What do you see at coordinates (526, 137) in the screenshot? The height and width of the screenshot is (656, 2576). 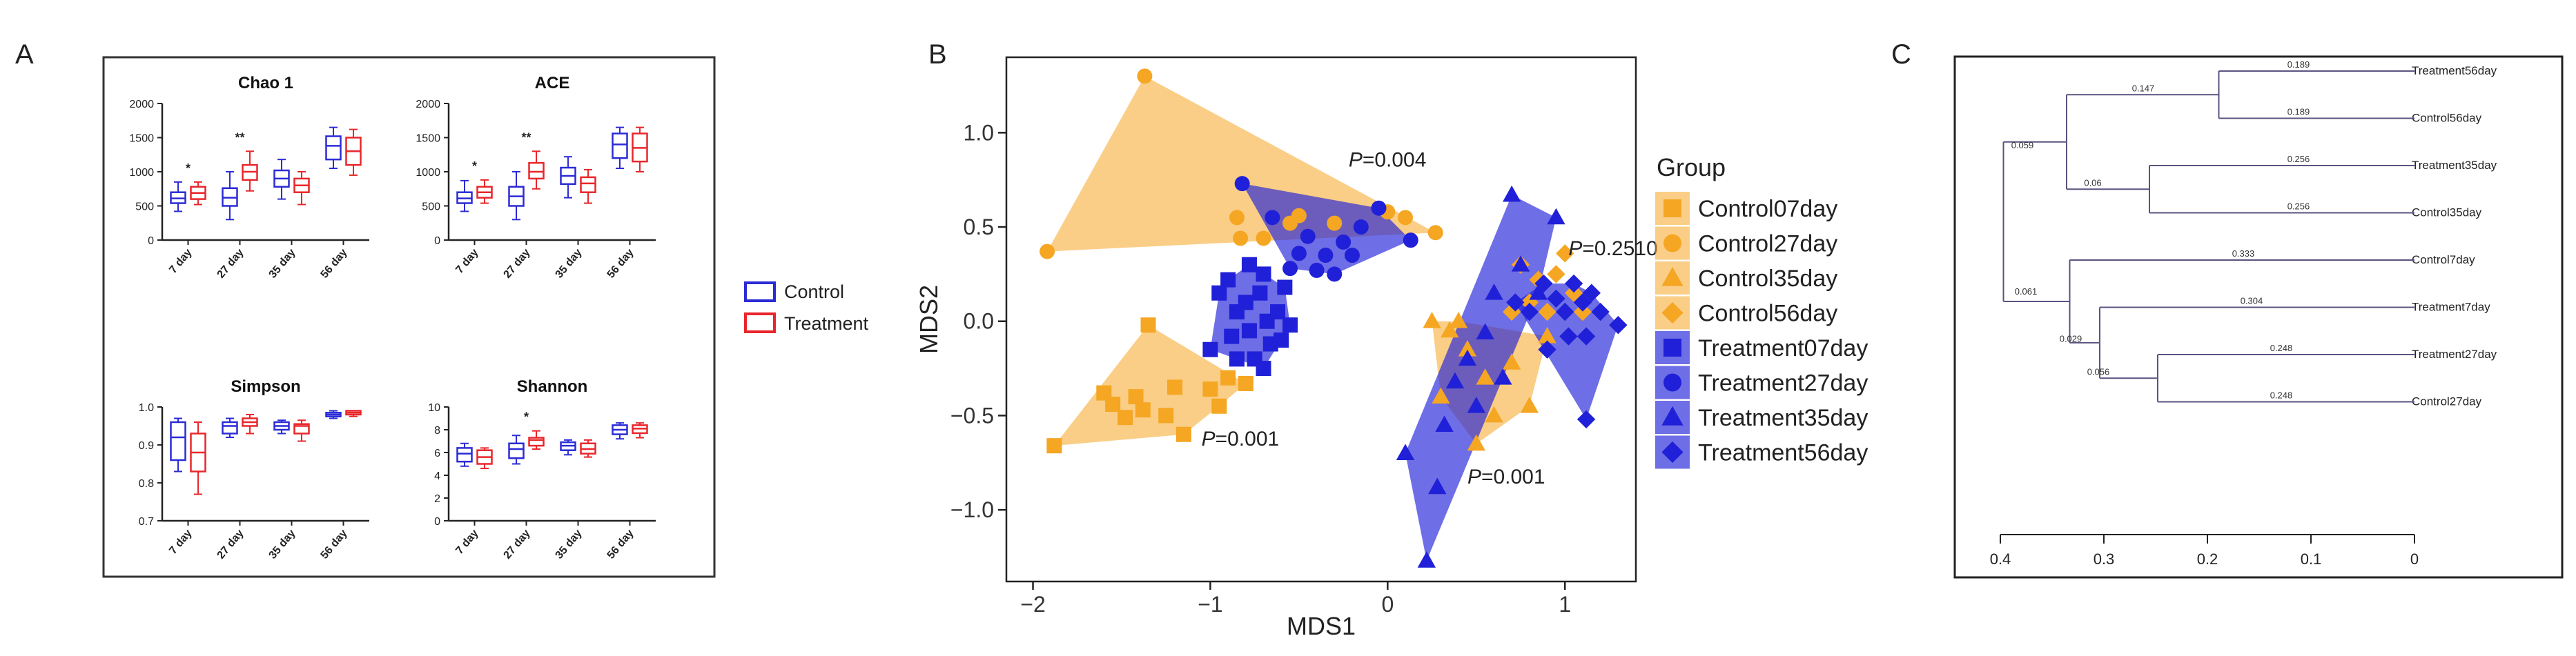 I see `significance-marker: **` at bounding box center [526, 137].